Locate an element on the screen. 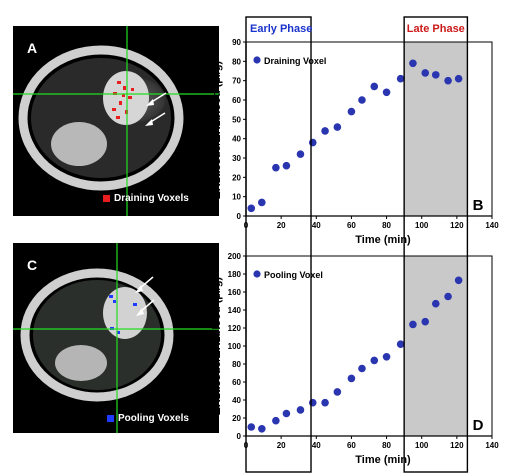  y-tick-label: 90 is located at coordinates (236, 42).